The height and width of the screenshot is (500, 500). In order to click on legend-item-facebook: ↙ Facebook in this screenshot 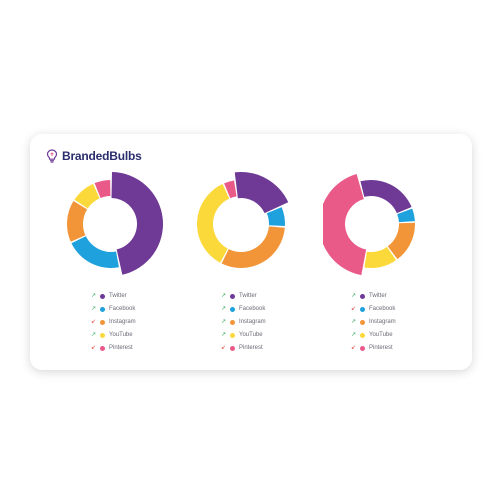, I will do `click(373, 309)`.